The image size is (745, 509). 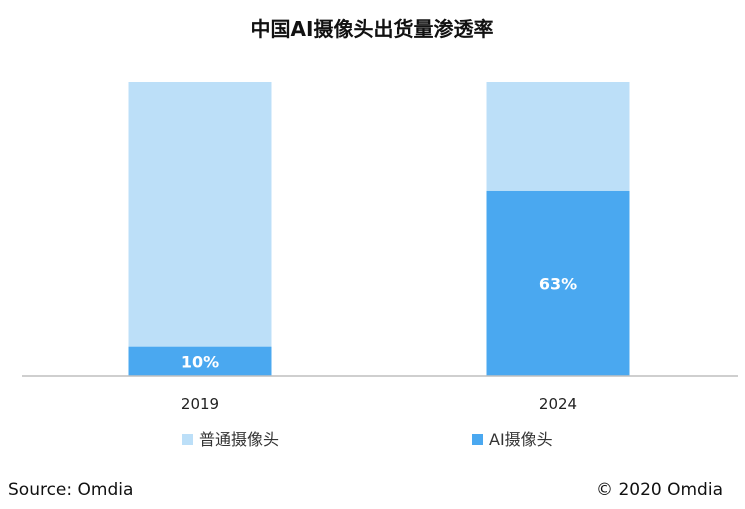 What do you see at coordinates (521, 439) in the screenshot?
I see `legend-label-ai-camera: AI摄像头` at bounding box center [521, 439].